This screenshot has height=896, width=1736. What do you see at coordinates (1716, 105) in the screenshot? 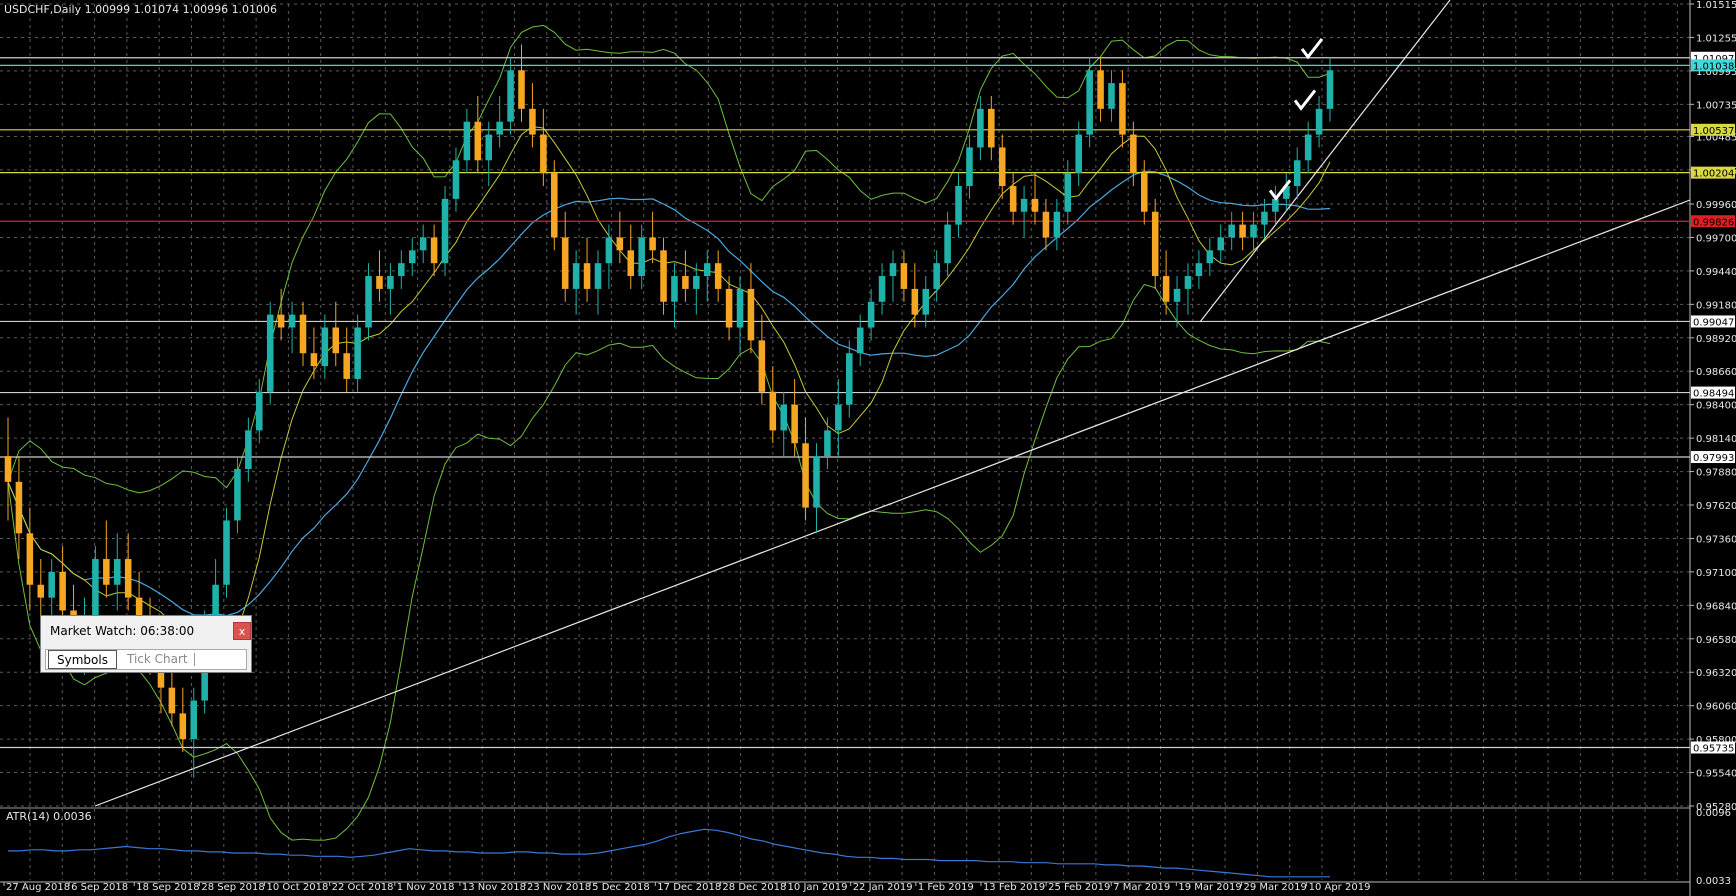
I see `y-tick-label: 1.00735` at bounding box center [1716, 105].